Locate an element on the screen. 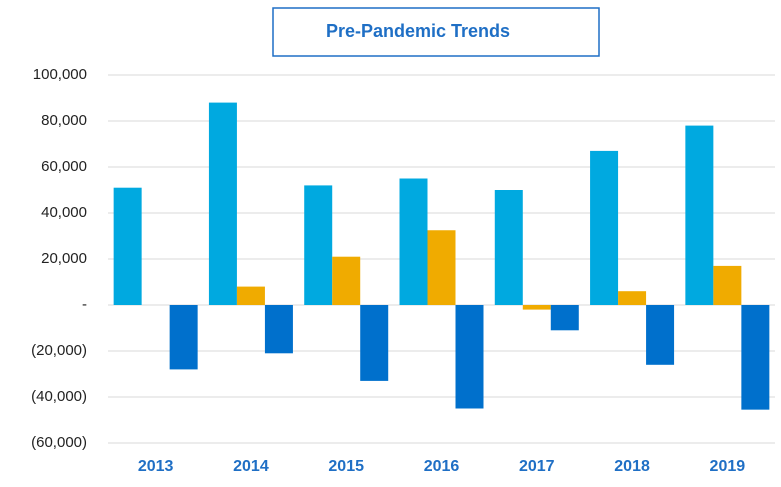 The width and height of the screenshot is (781, 487). y-tick-label: 100,000 is located at coordinates (60, 74).